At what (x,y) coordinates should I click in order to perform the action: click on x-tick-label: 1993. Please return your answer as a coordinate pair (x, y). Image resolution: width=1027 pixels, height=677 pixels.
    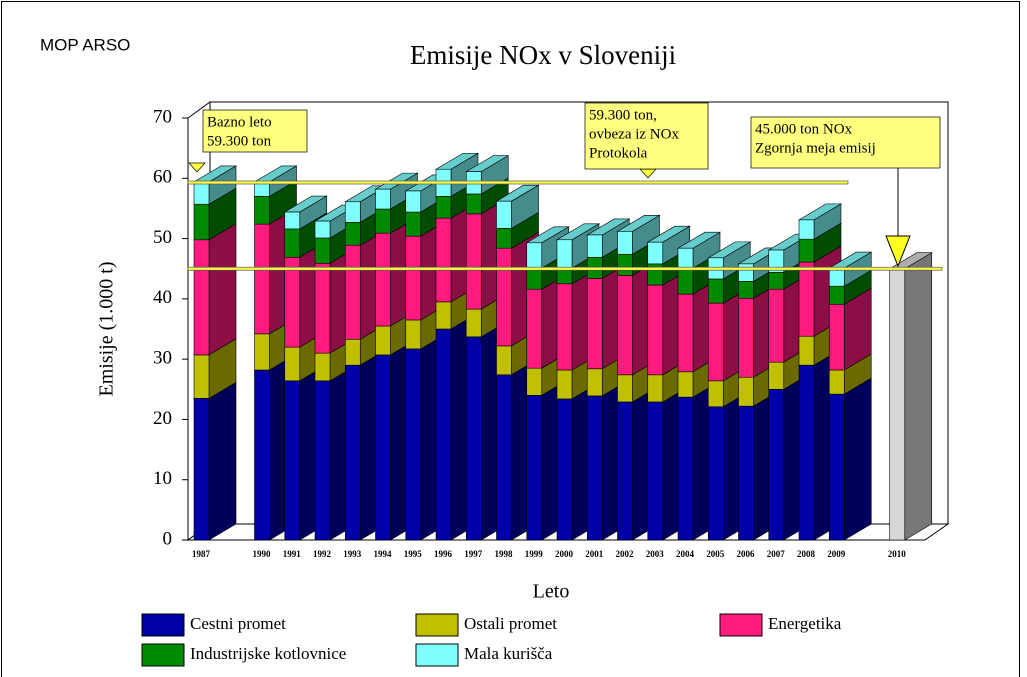
    Looking at the image, I should click on (352, 554).